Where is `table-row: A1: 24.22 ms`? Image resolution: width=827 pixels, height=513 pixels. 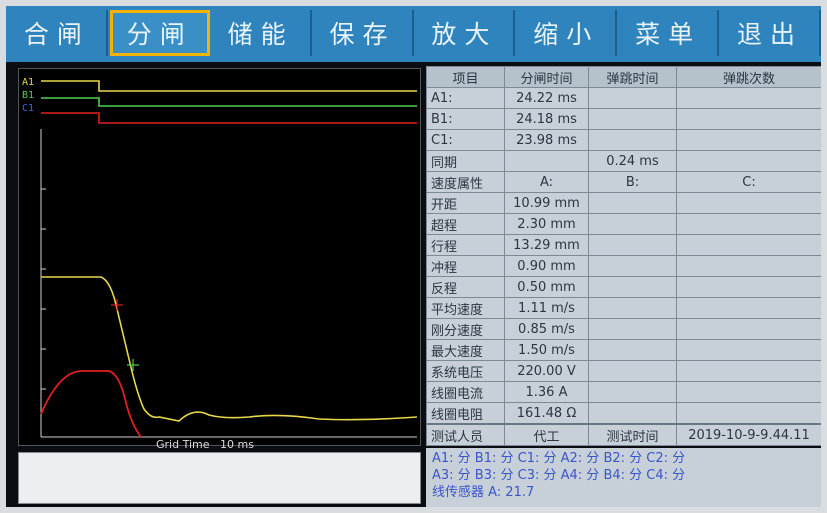 table-row: A1: 24.22 ms is located at coordinates (623, 98).